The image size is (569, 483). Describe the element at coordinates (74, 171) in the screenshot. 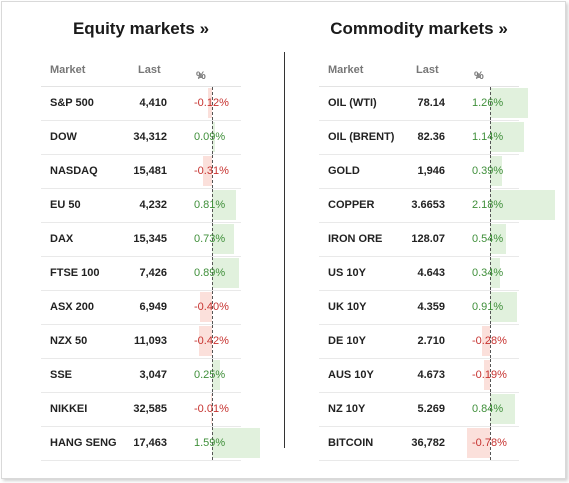

I see `market-name: NASDAQ` at that location.